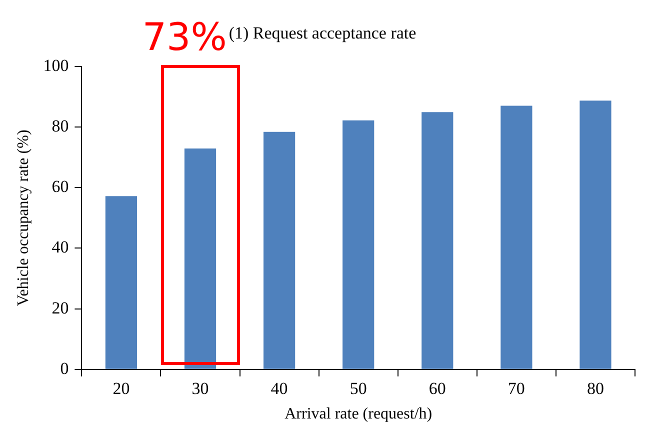  What do you see at coordinates (358, 414) in the screenshot?
I see `x-axis-title: Arrival rate (request/h)` at bounding box center [358, 414].